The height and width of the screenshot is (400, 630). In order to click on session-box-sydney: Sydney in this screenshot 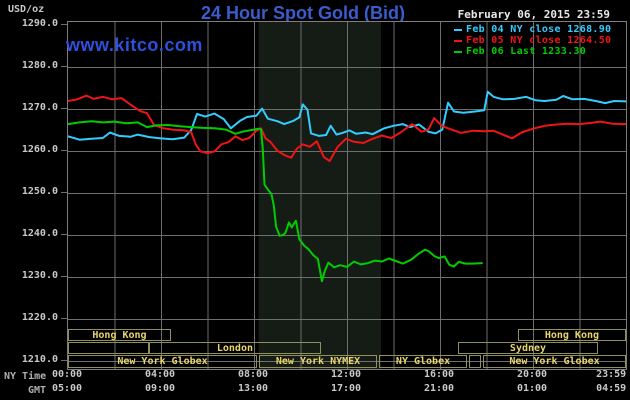, I will do `click(528, 348)`.